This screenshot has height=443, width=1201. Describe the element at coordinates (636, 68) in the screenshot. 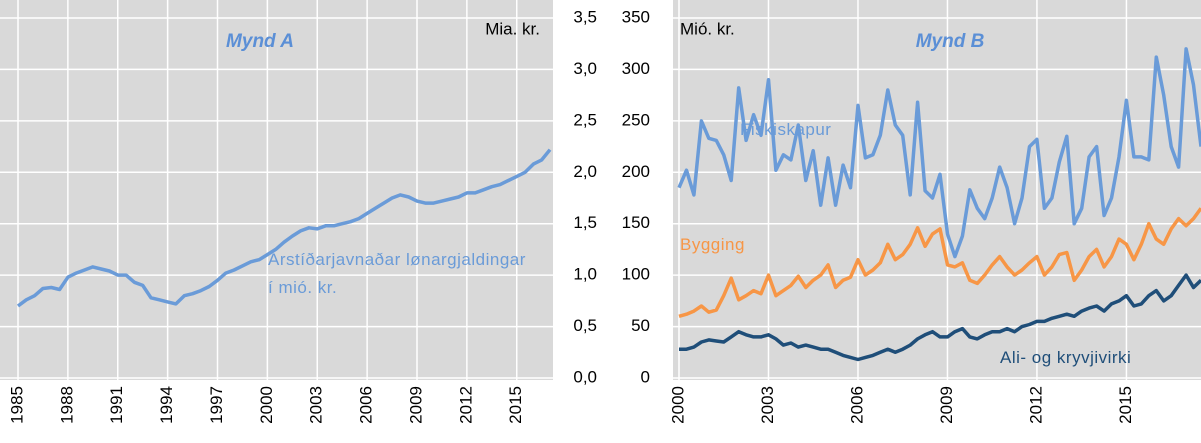

I see `y-tick-label: 300` at that location.